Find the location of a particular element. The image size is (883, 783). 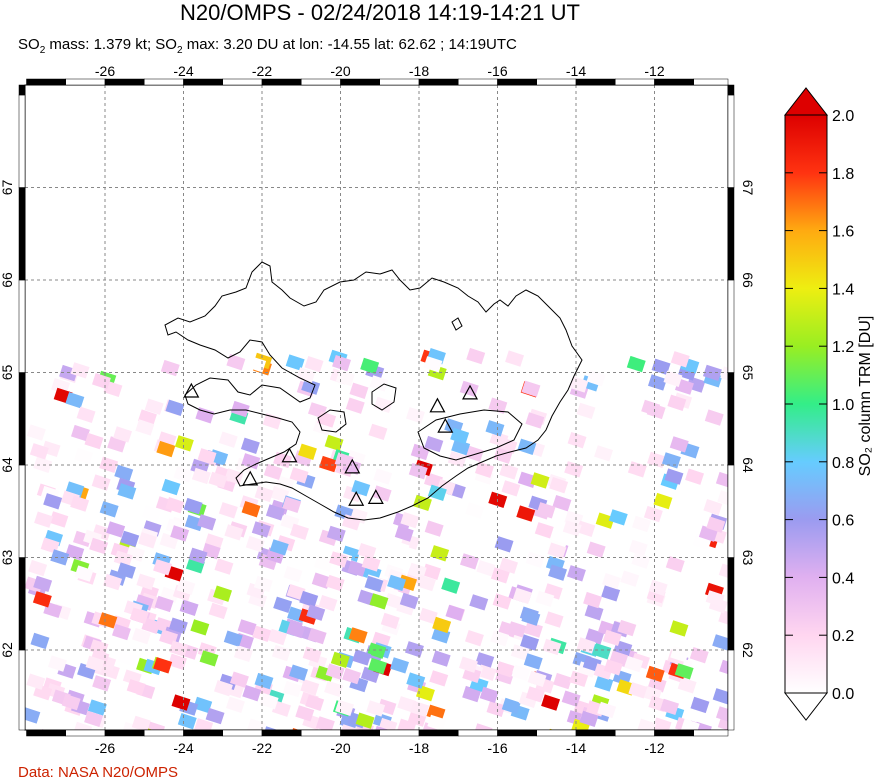

colorbar-tick-label: 0.8 is located at coordinates (843, 463).